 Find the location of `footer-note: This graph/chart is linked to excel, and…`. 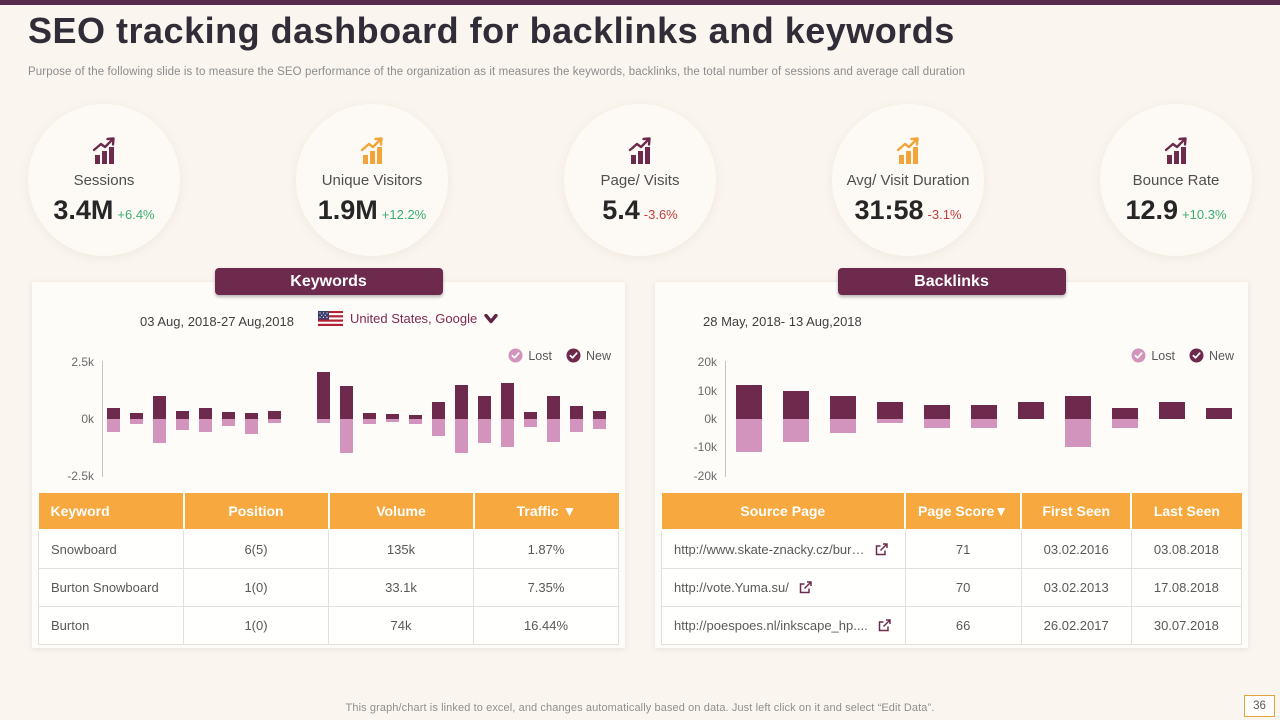

footer-note: This graph/chart is linked to excel, and… is located at coordinates (640, 708).